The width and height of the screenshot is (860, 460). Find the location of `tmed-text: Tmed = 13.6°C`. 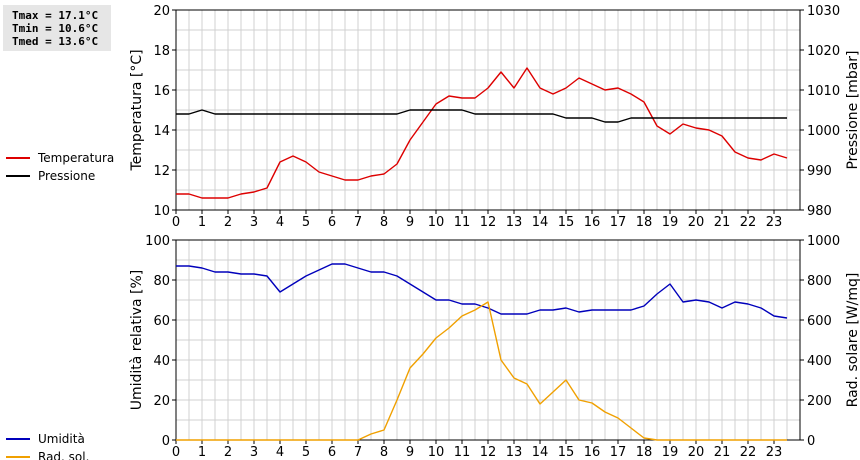

tmed-text: Tmed = 13.6°C is located at coordinates (55, 41).